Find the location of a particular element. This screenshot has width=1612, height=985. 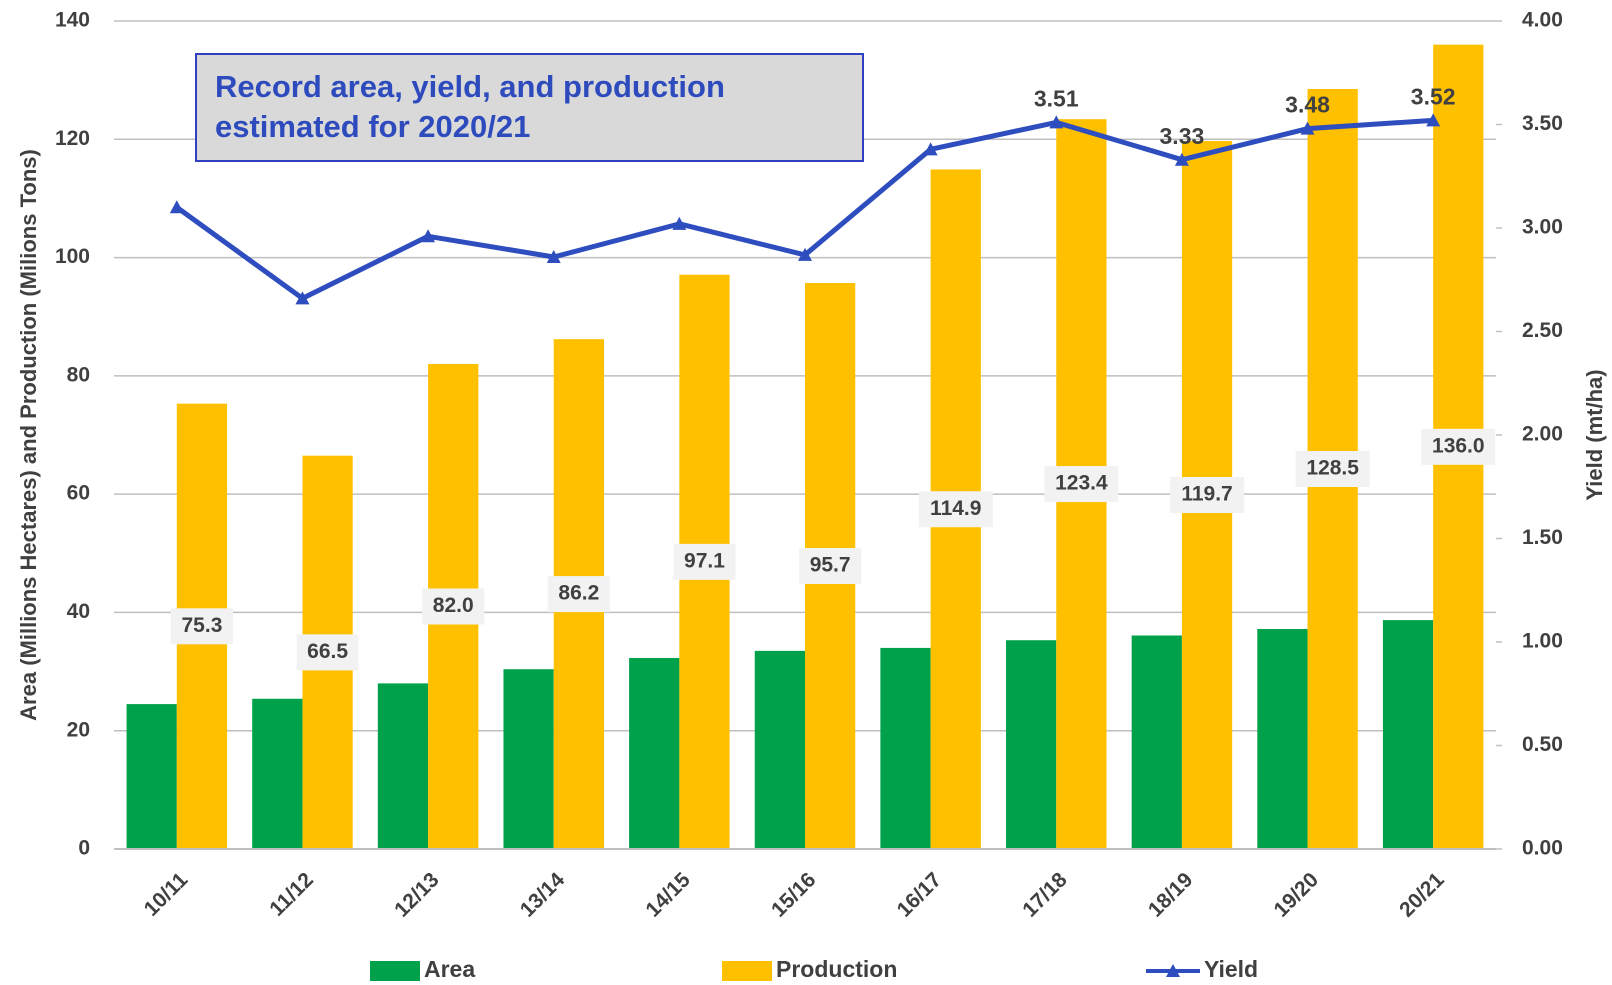

legend-label: Production is located at coordinates (836, 969).